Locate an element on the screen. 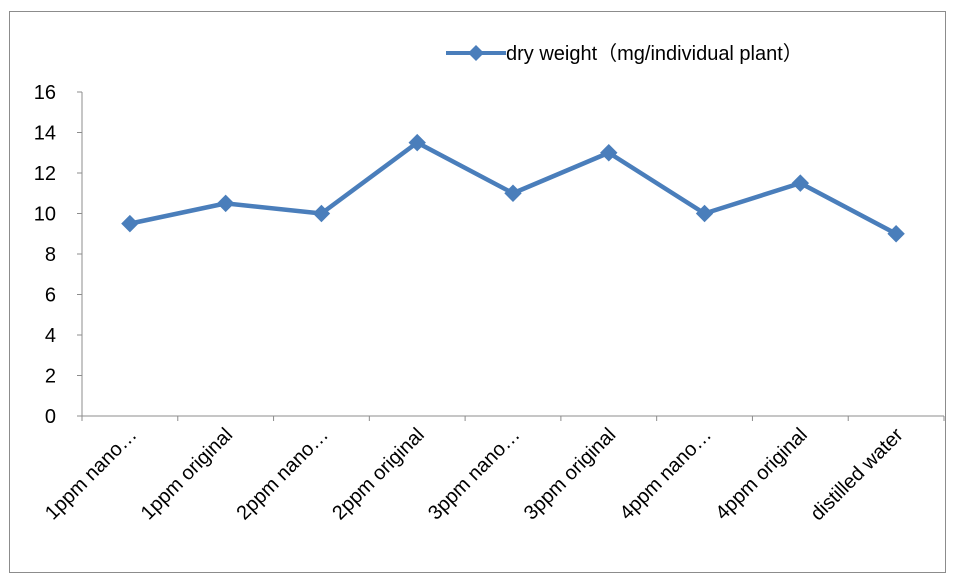 The width and height of the screenshot is (958, 579). x-tick-label: distilled water is located at coordinates (856, 474).